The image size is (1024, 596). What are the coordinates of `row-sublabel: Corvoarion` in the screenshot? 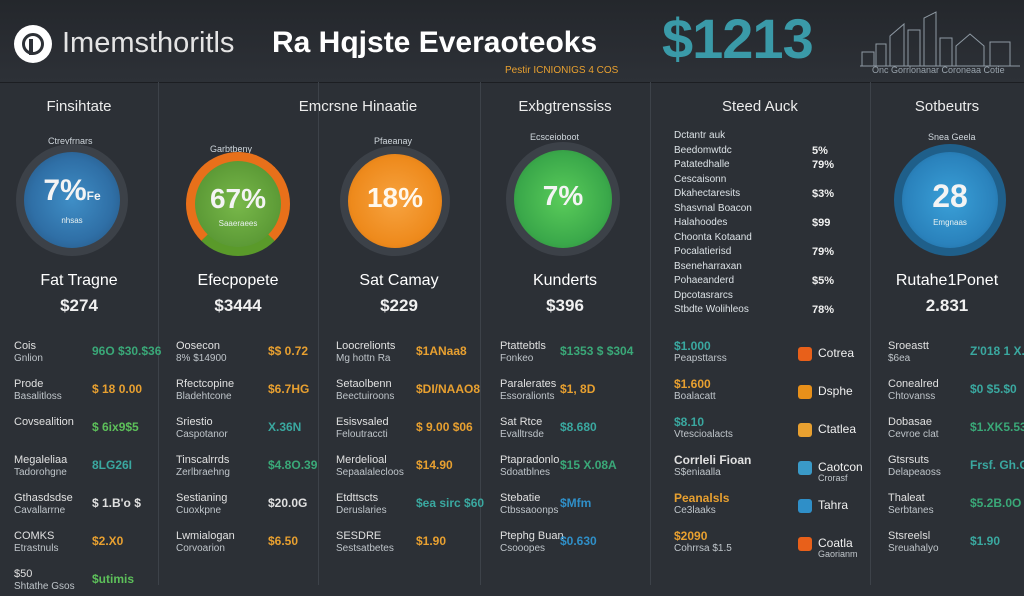 It's located at (200, 548).